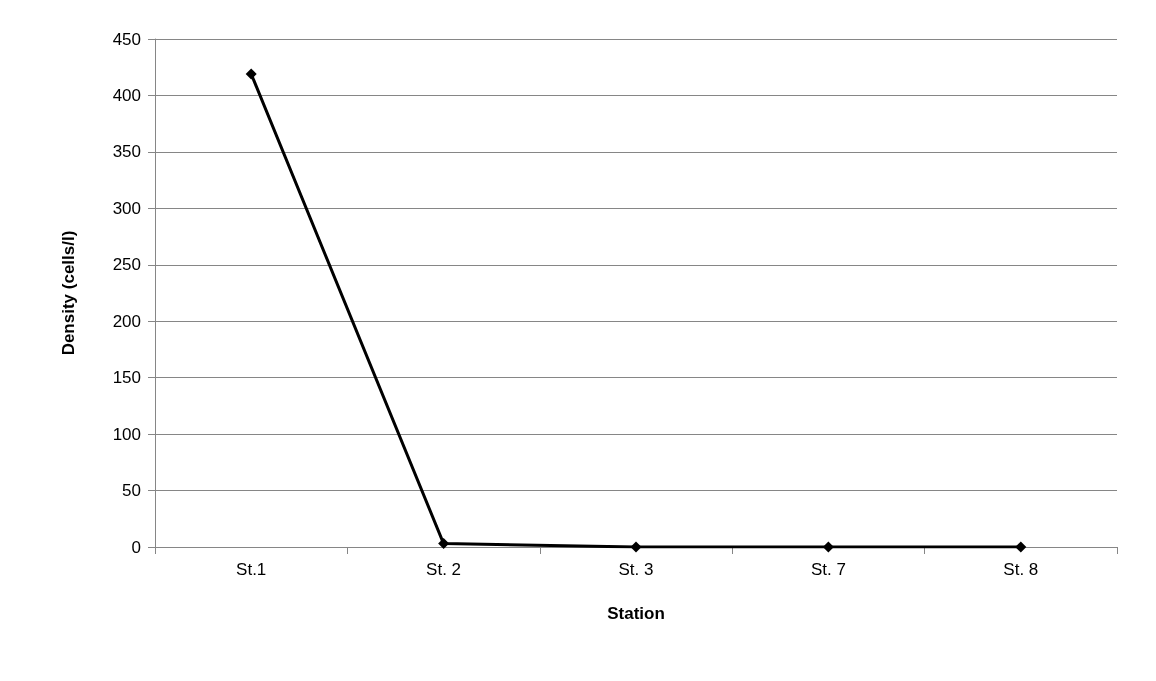  Describe the element at coordinates (126, 152) in the screenshot. I see `y-tick-label: 350` at that location.